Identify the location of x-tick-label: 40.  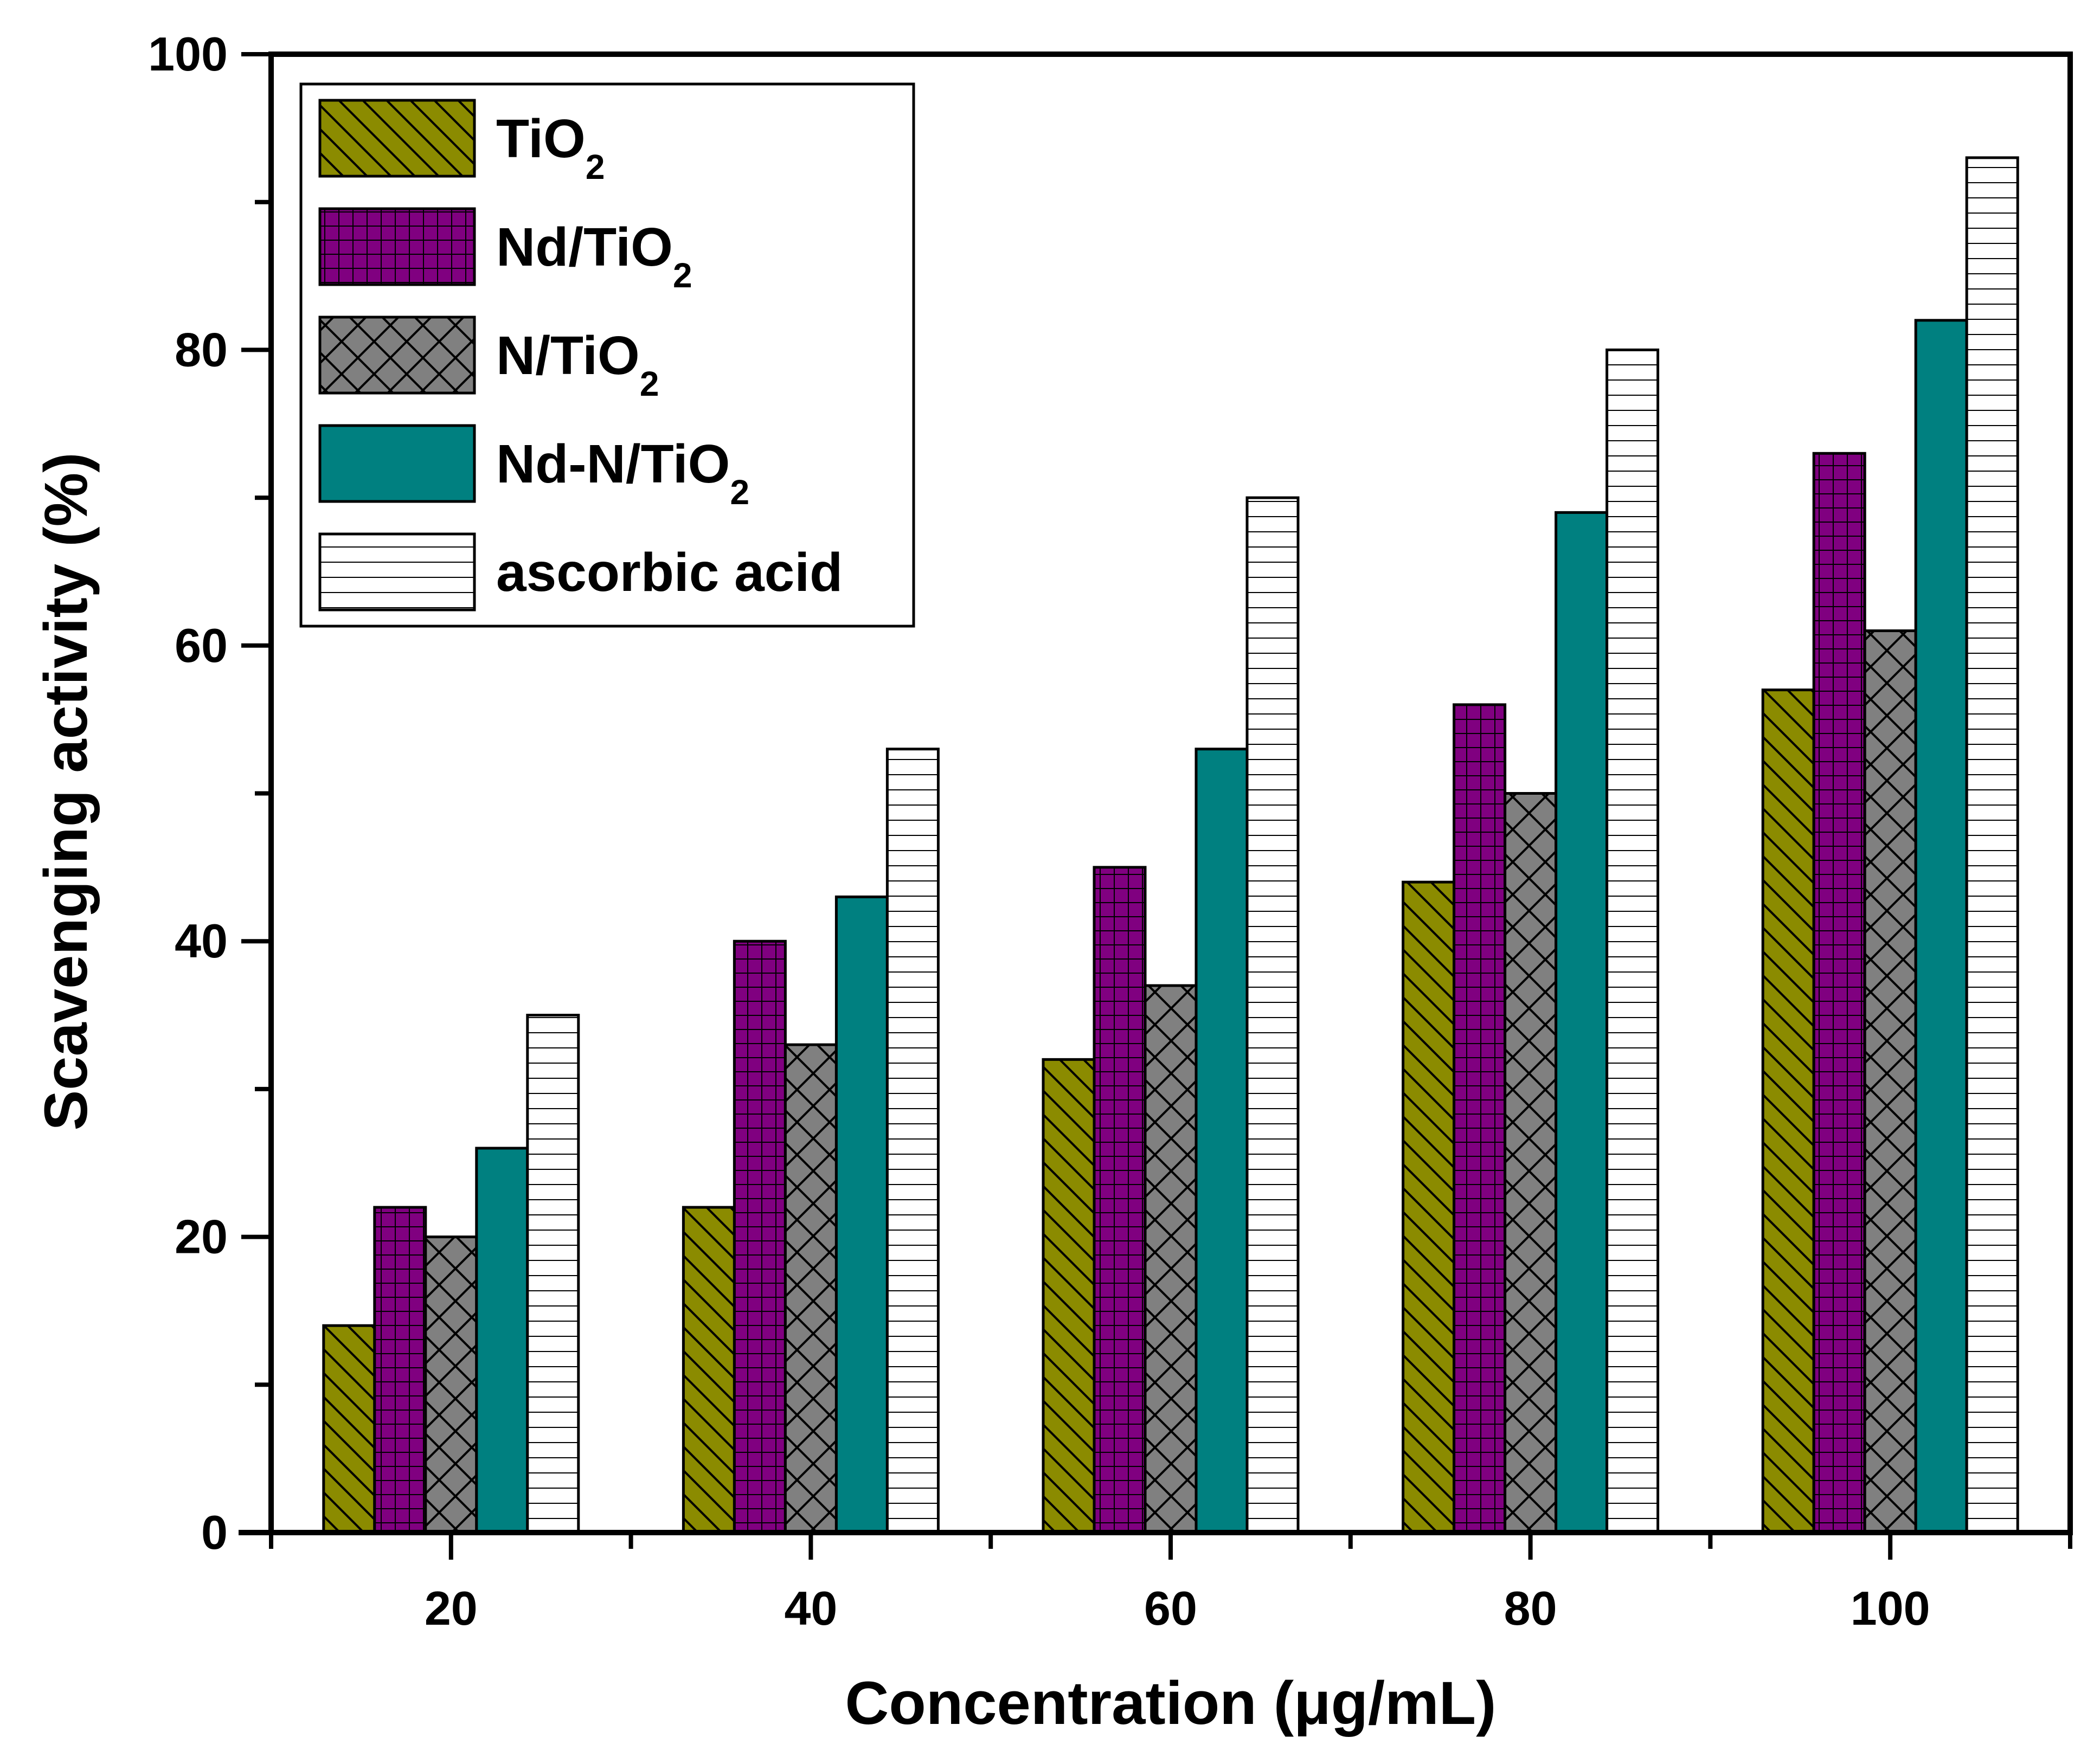
(810, 1608).